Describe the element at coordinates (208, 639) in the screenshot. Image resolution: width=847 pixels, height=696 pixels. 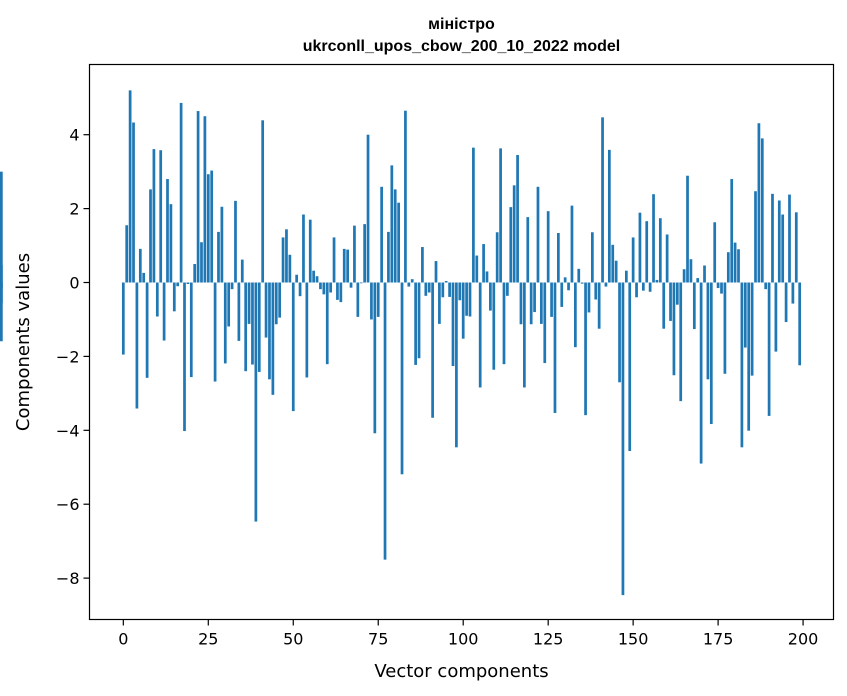
I see `x-tick-label: 25` at that location.